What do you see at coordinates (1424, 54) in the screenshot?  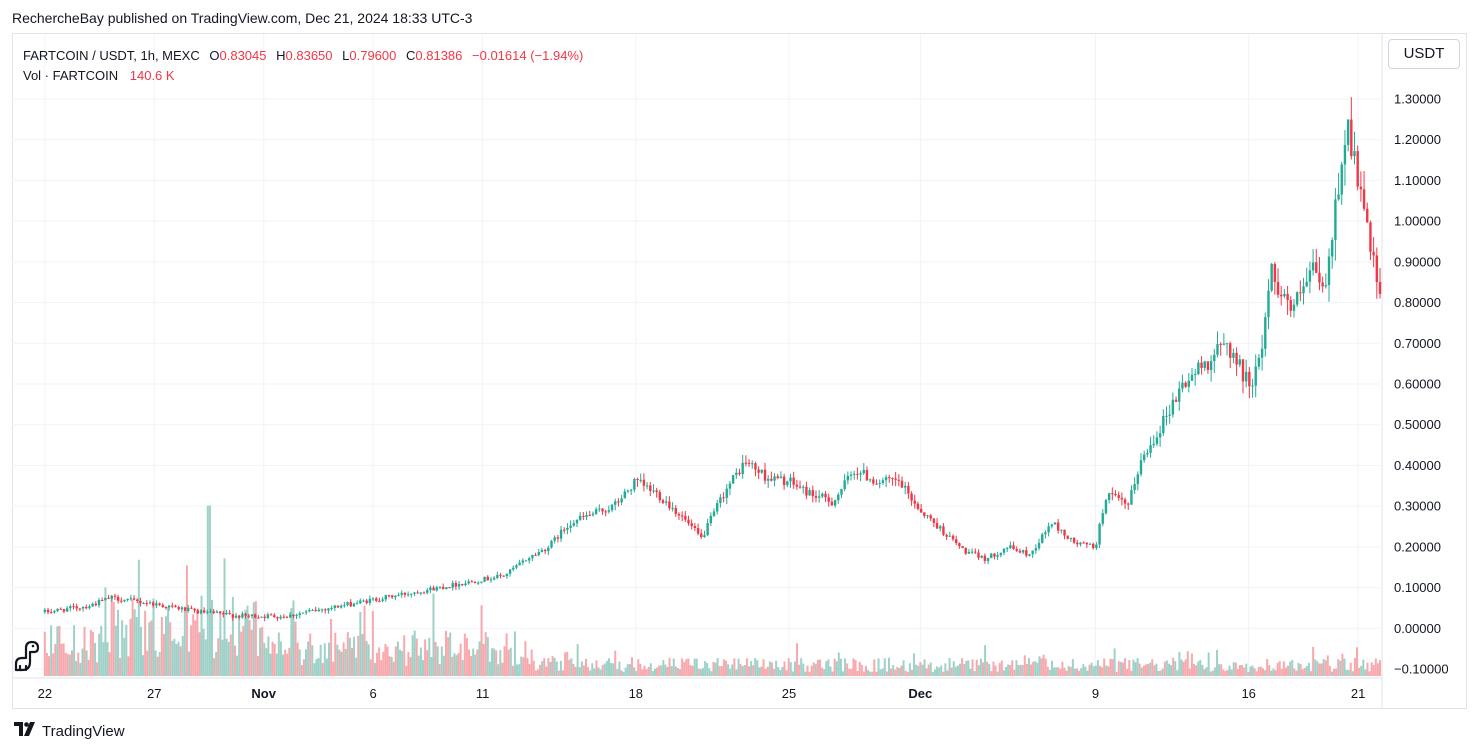 I see `currency-button: USDT` at bounding box center [1424, 54].